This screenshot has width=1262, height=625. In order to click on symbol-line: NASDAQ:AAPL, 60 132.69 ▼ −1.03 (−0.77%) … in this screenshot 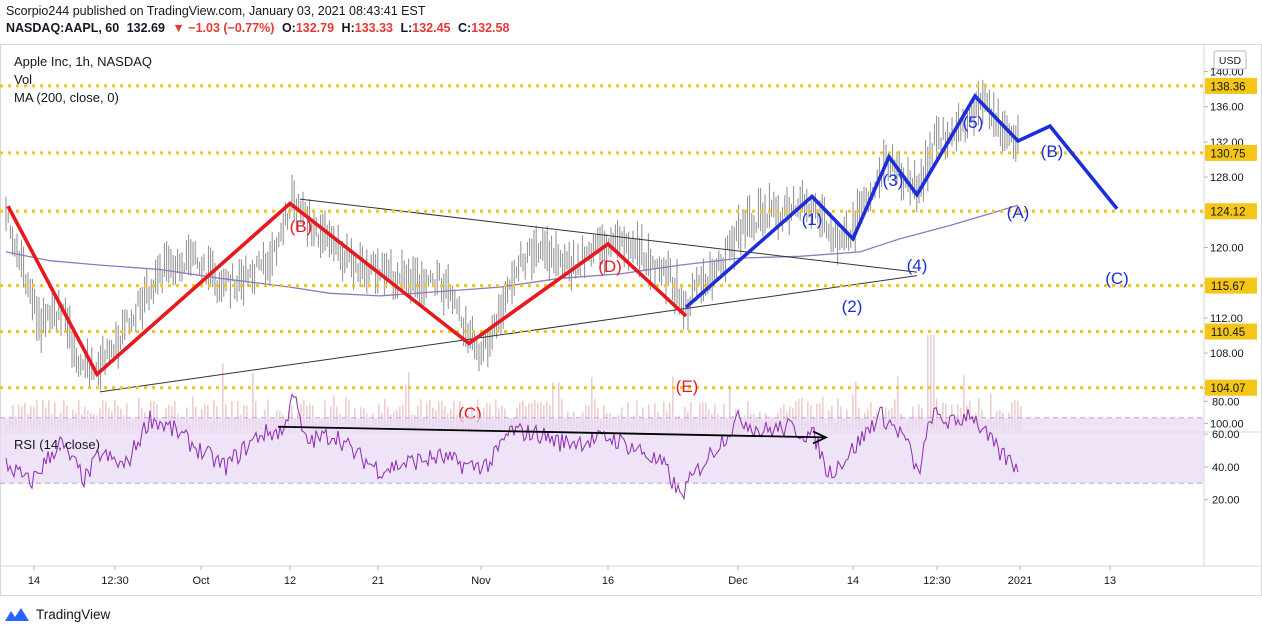, I will do `click(257, 28)`.